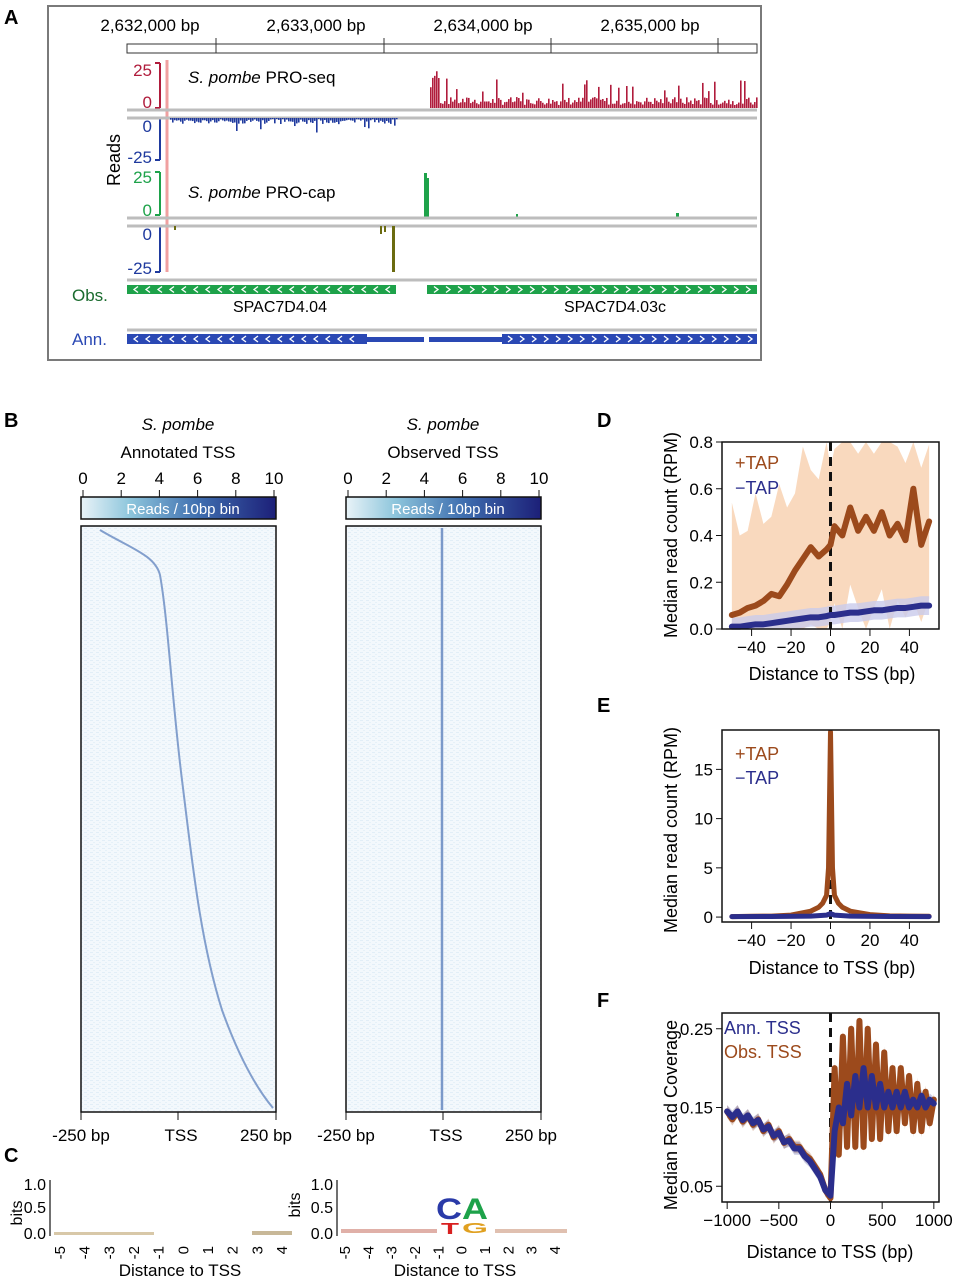 This screenshot has height=1280, width=965. Describe the element at coordinates (443, 819) in the screenshot. I see `heatmap-right` at that location.